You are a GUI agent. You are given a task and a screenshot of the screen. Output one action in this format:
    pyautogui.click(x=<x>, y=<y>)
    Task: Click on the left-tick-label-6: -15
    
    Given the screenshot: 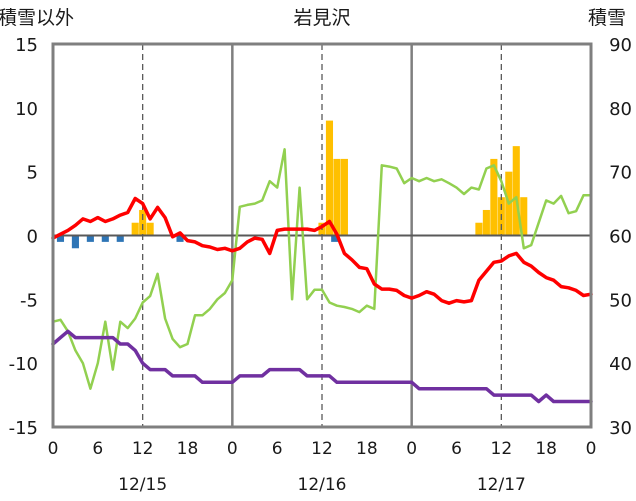 What is the action you would take?
    pyautogui.click(x=23, y=428)
    